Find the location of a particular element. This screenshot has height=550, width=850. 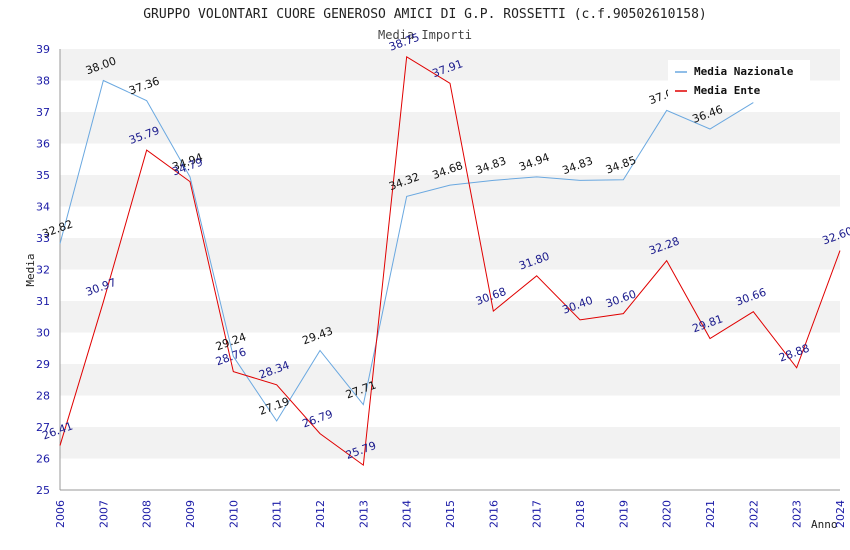

y-tick-label: 30 is located at coordinates (43, 333).